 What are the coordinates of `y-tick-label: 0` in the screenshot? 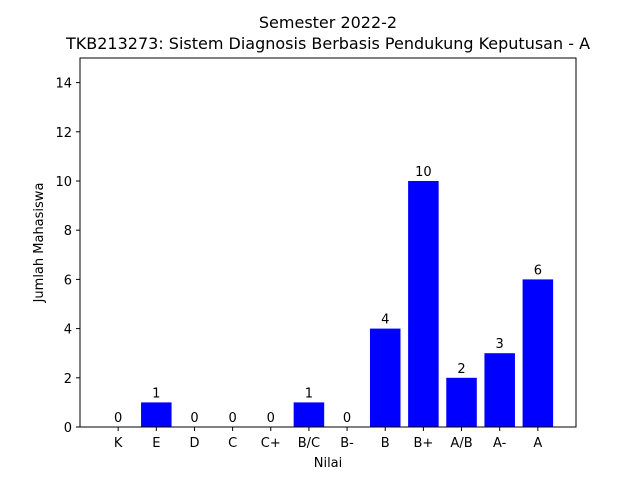 It's located at (68, 428).